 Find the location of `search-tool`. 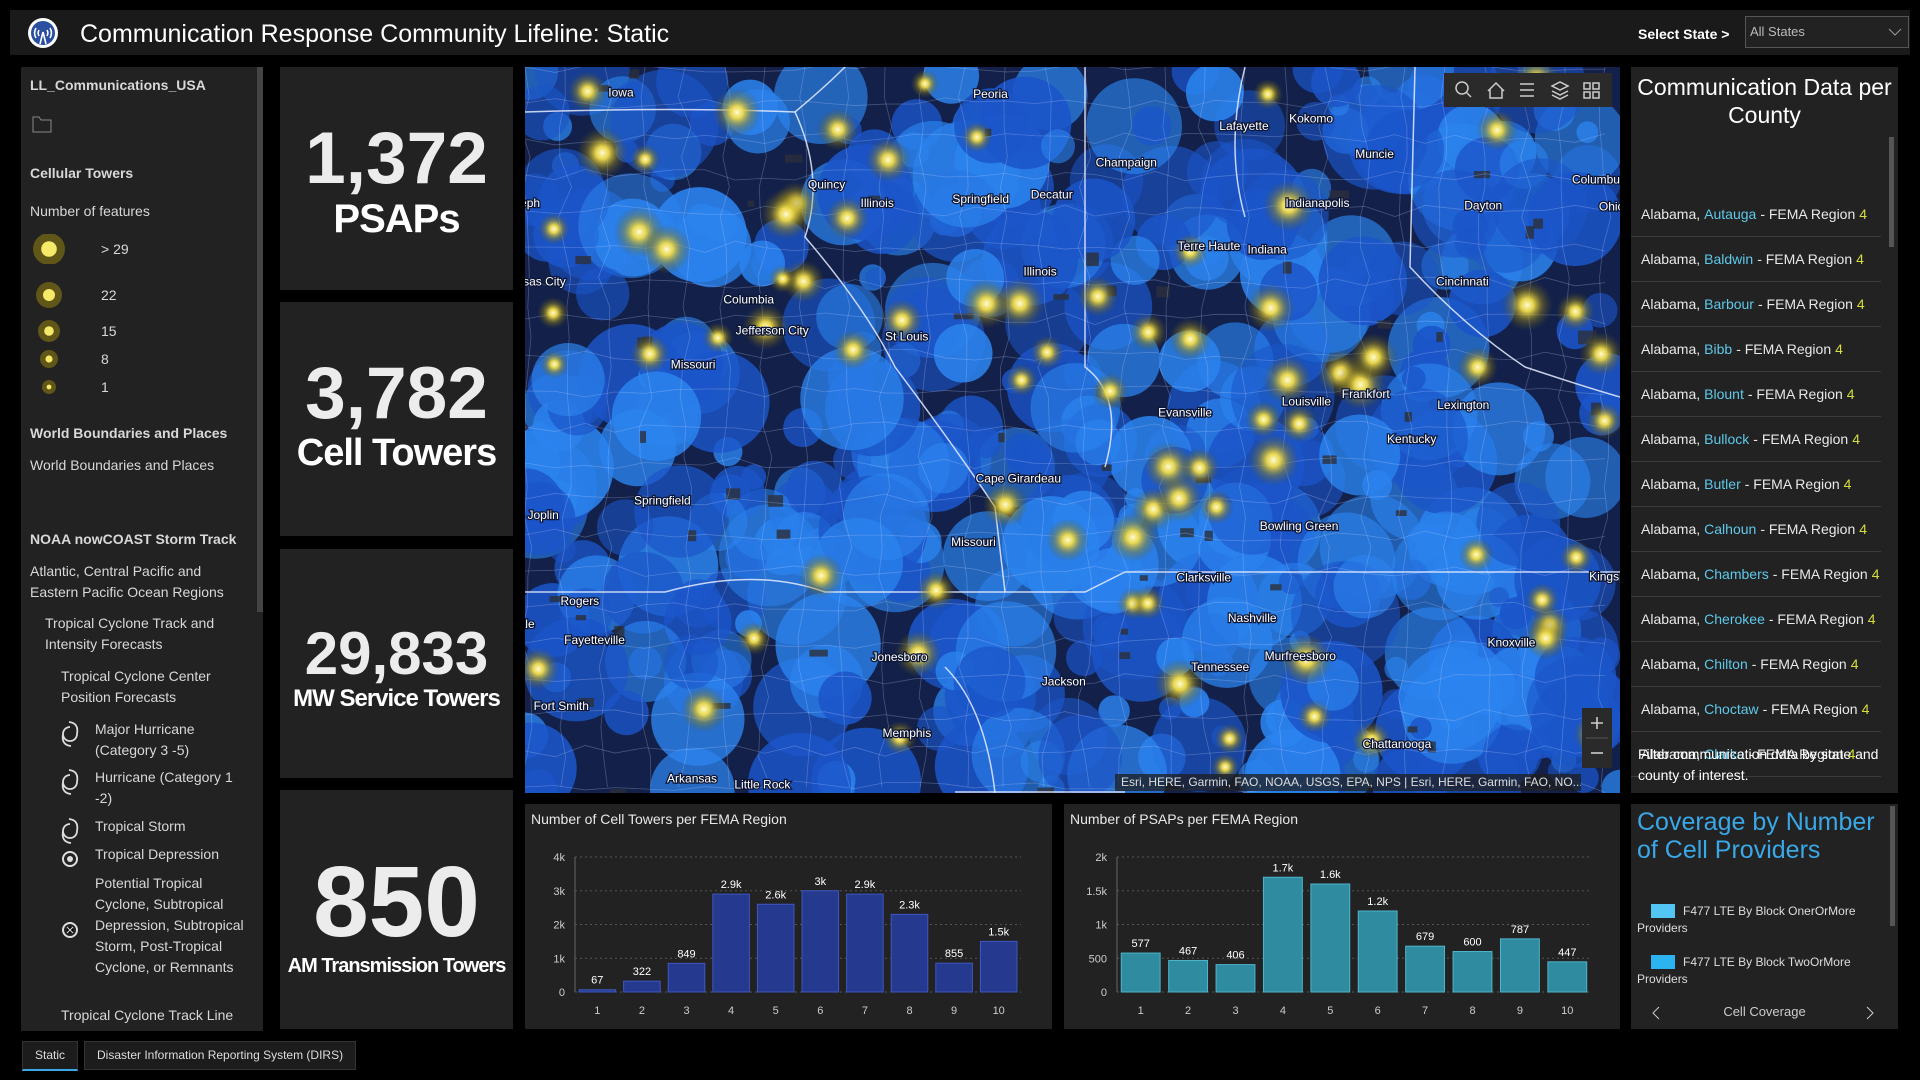

search-tool is located at coordinates (1463, 89).